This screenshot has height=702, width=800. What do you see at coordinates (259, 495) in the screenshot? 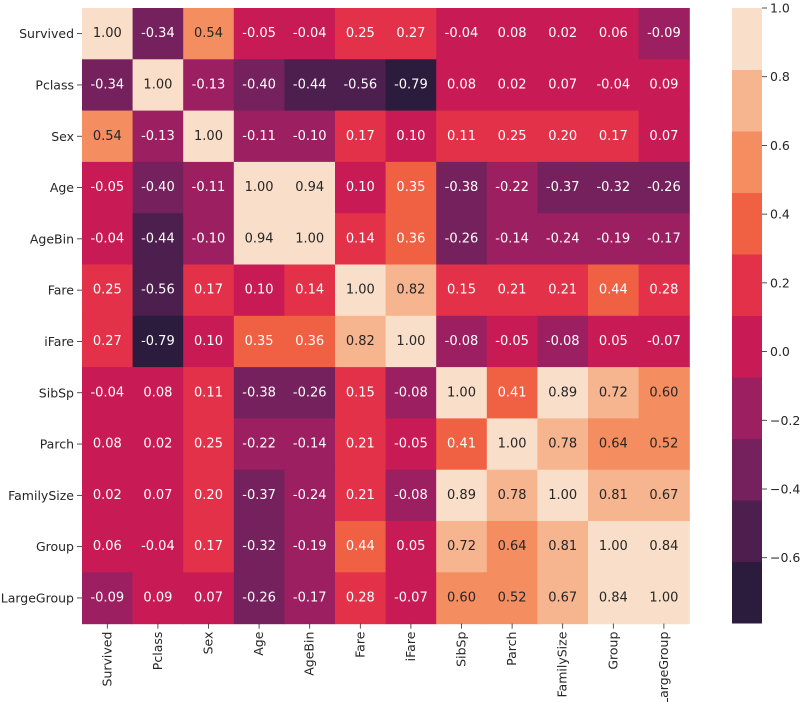
I see `cell-value-label: -0.37` at bounding box center [259, 495].